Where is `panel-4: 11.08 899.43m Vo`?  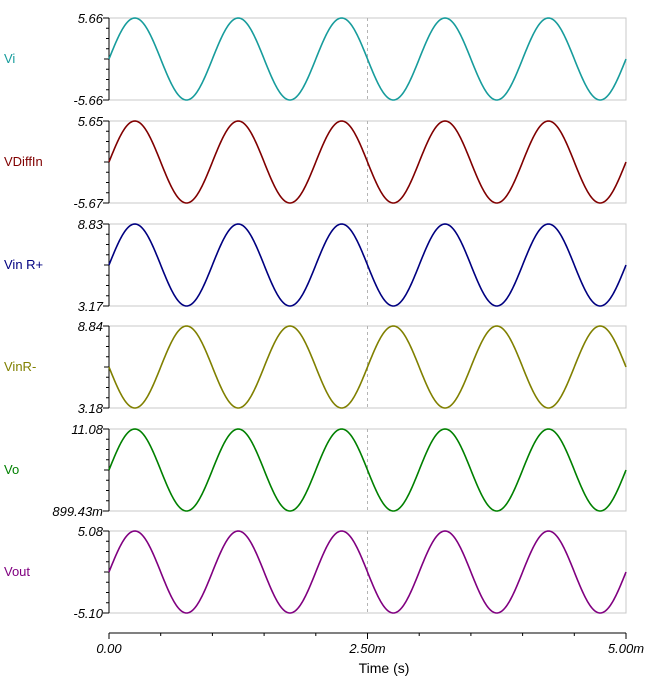
panel-4: 11.08 899.43m Vo is located at coordinates (315, 470).